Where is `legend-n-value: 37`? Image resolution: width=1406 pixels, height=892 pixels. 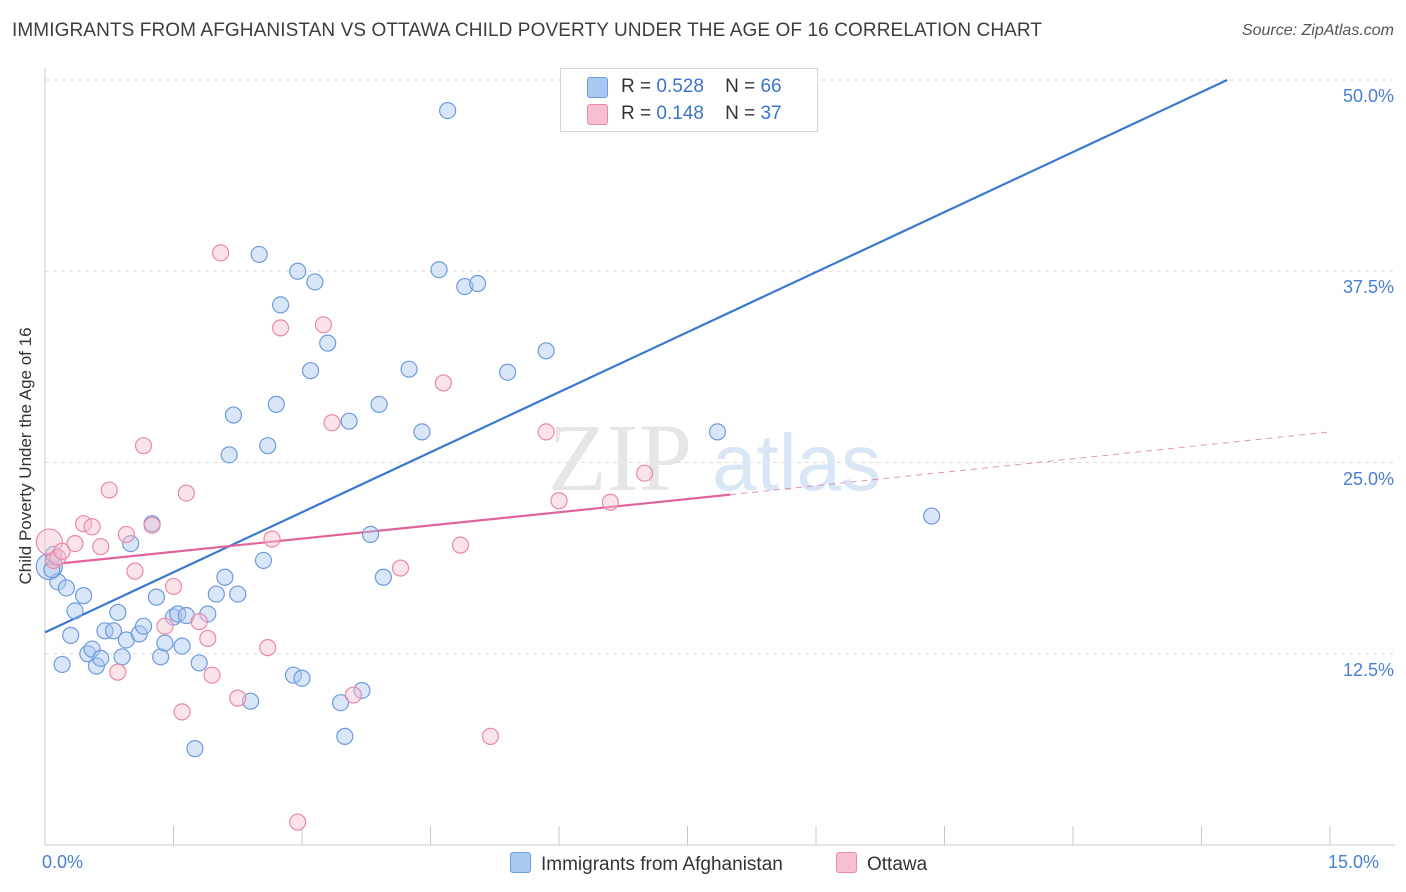 legend-n-value: 37 is located at coordinates (771, 113).